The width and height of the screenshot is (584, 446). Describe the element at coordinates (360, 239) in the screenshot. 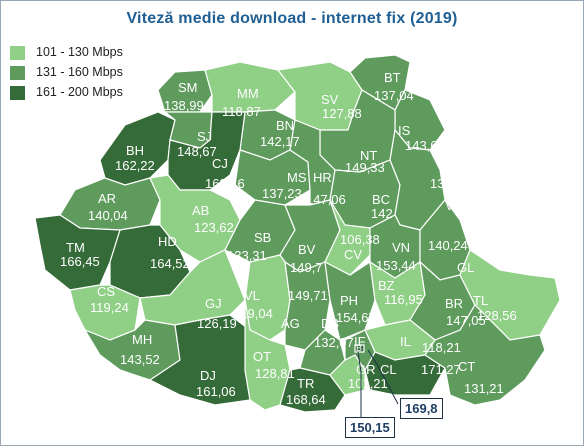

I see `county-value-cv: 106,38` at that location.